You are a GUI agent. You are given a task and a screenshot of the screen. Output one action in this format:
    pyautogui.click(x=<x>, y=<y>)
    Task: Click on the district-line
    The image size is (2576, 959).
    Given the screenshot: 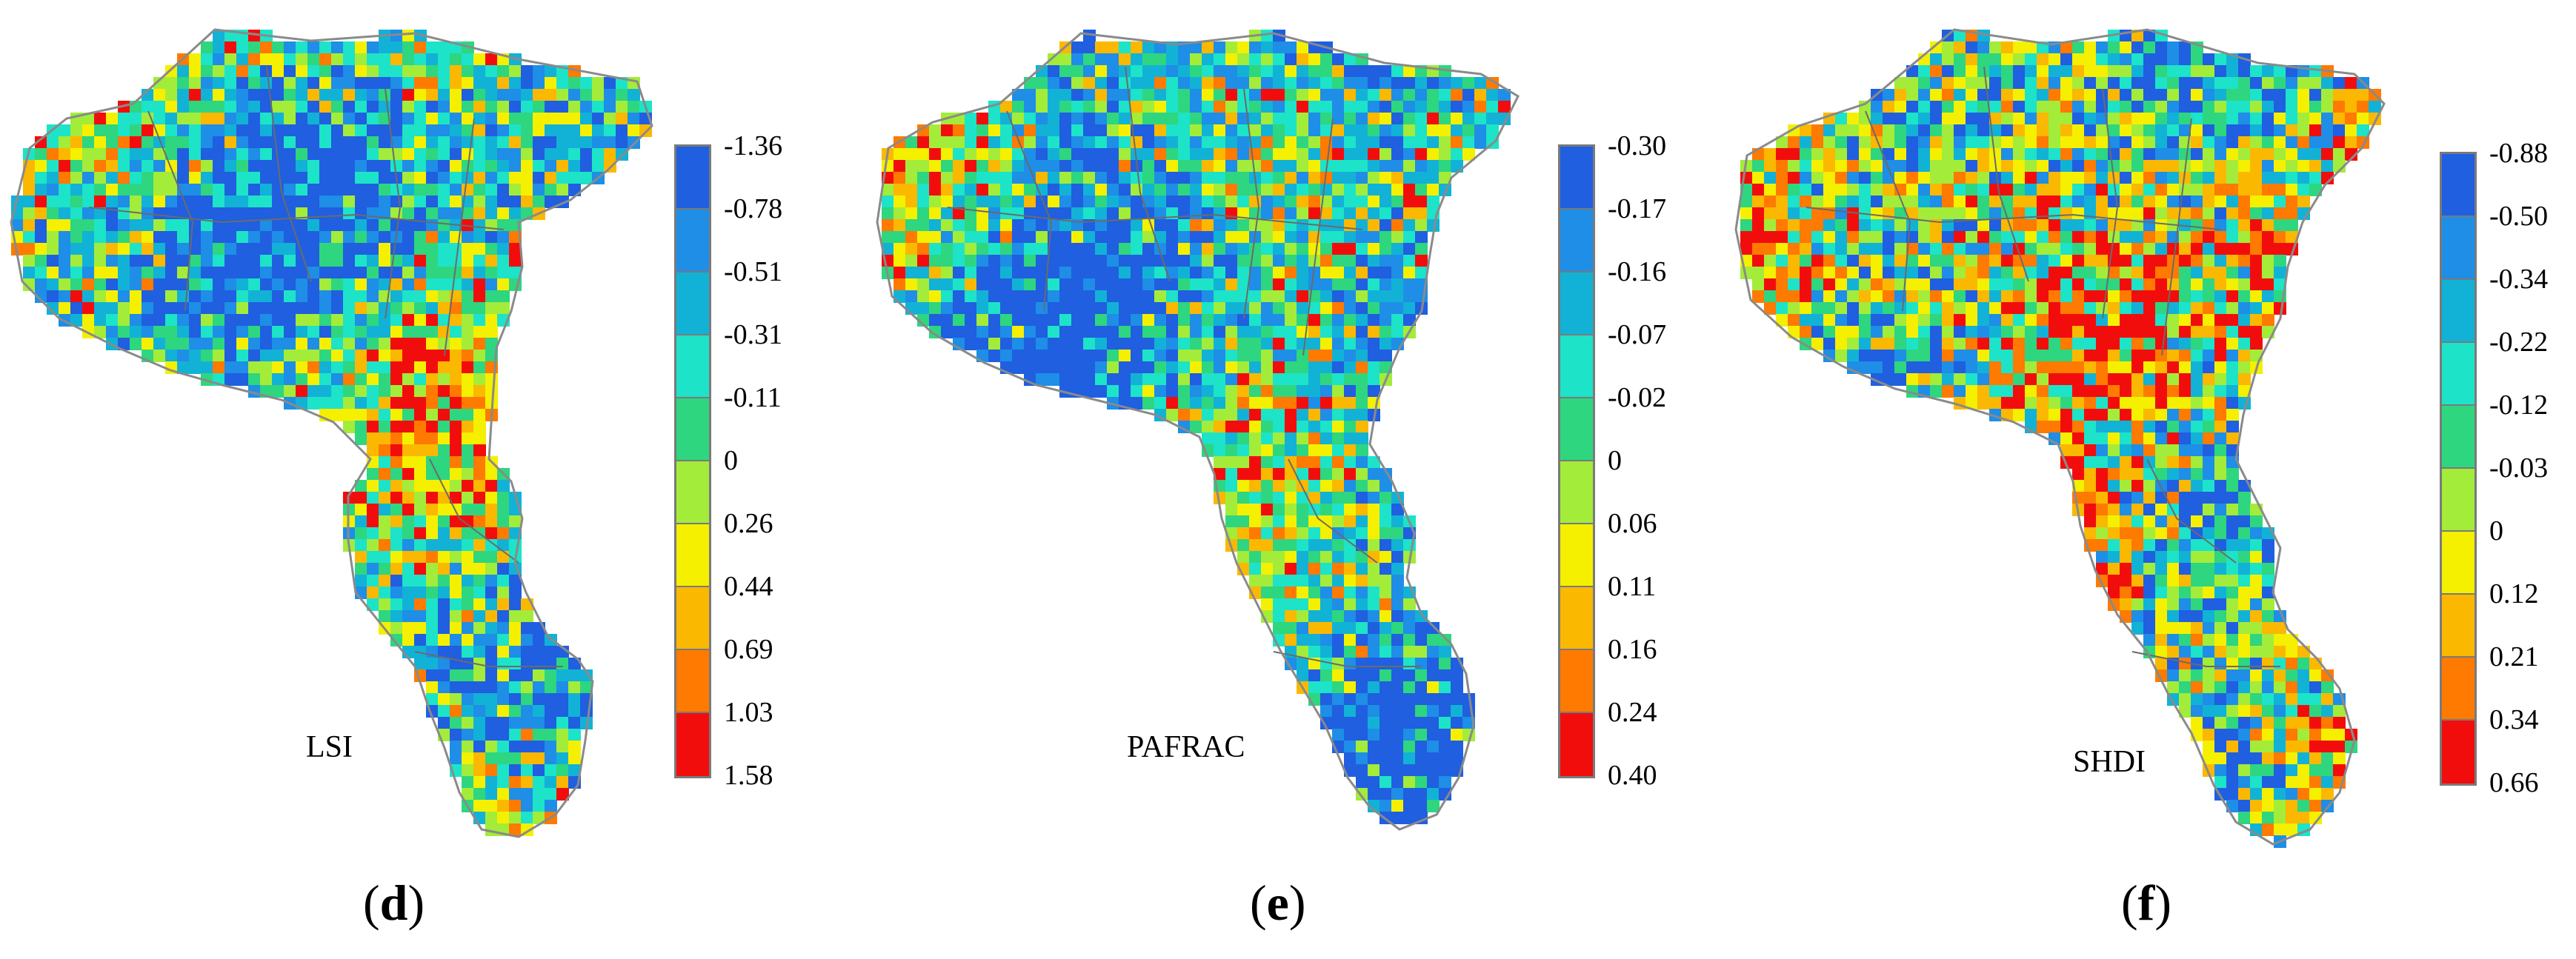 What is the action you would take?
    pyautogui.click(x=1148, y=174)
    